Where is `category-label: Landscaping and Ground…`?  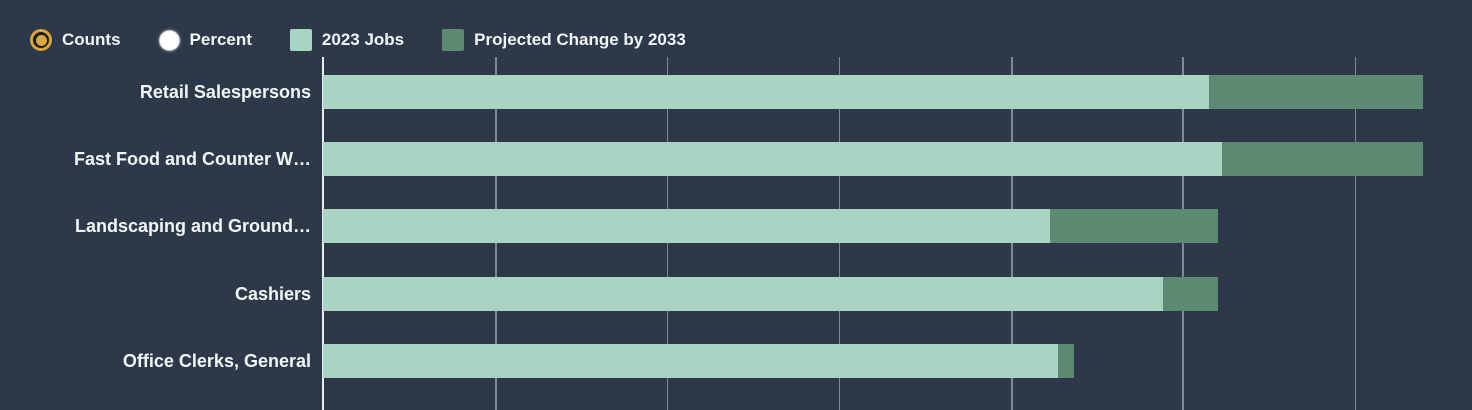 category-label: Landscaping and Ground… is located at coordinates (192, 226).